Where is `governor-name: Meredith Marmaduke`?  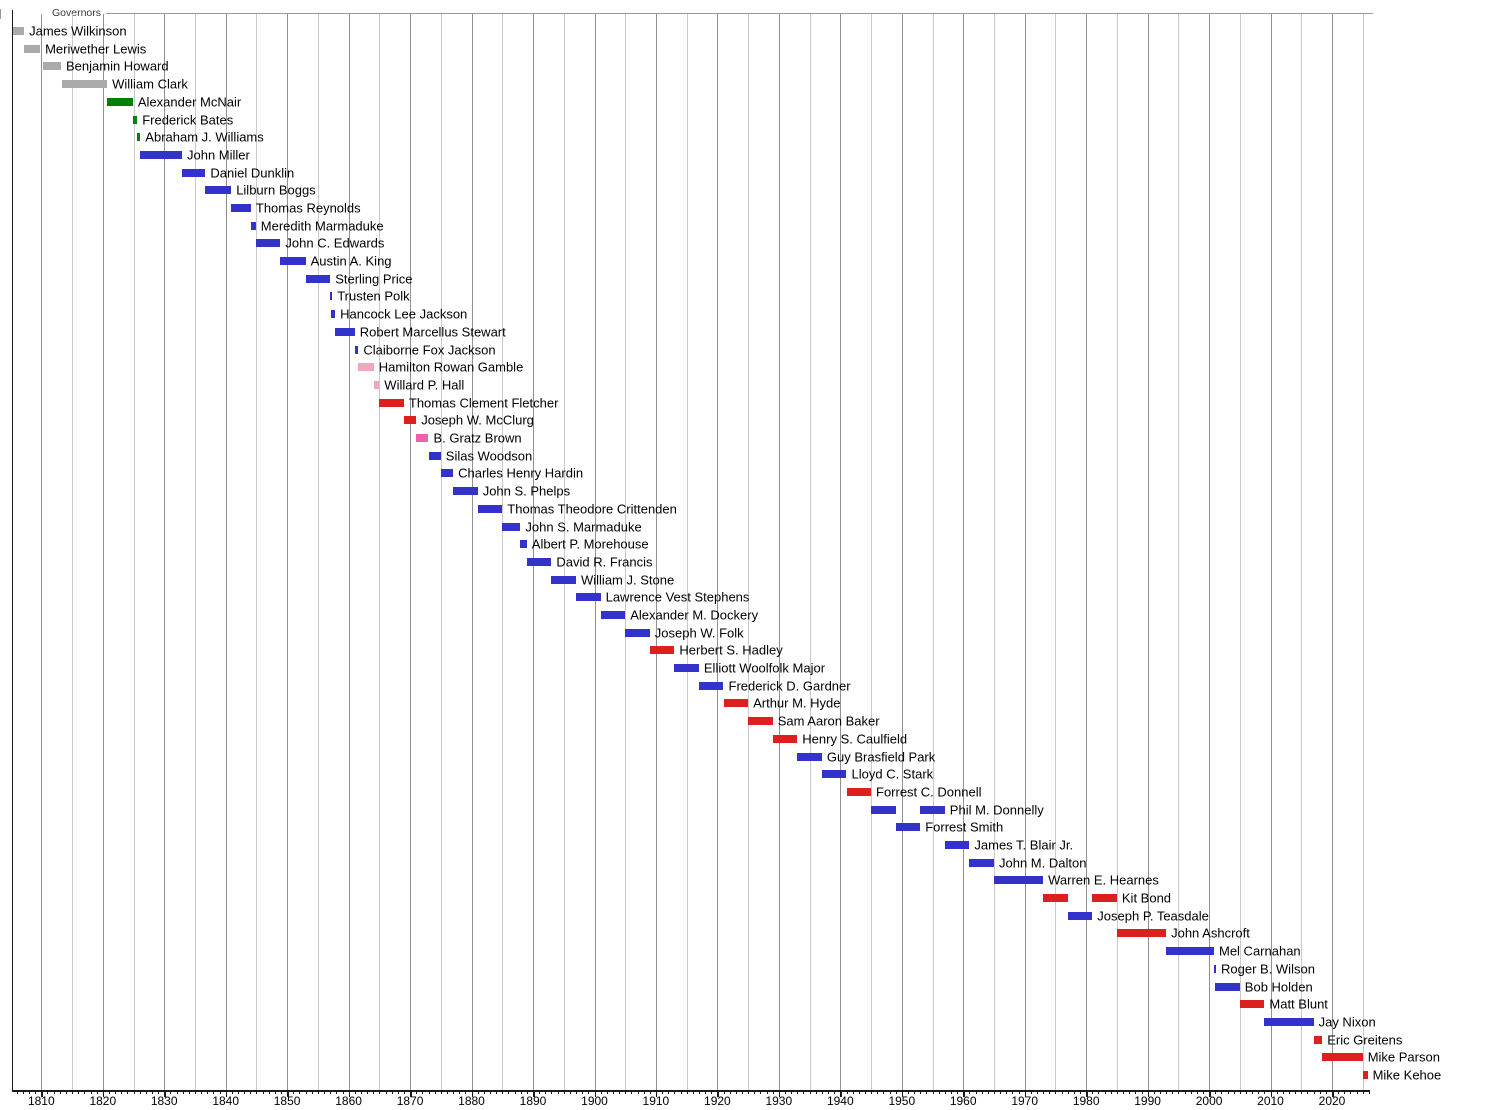
governor-name: Meredith Marmaduke is located at coordinates (322, 226).